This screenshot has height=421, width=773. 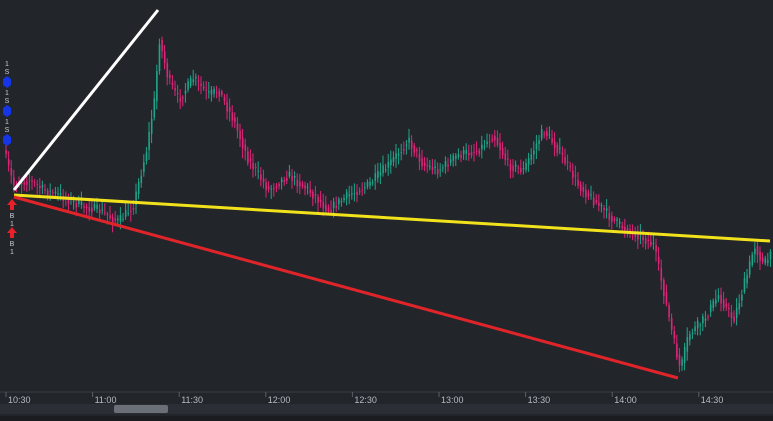 I want to click on white-trendline, so click(x=86, y=100).